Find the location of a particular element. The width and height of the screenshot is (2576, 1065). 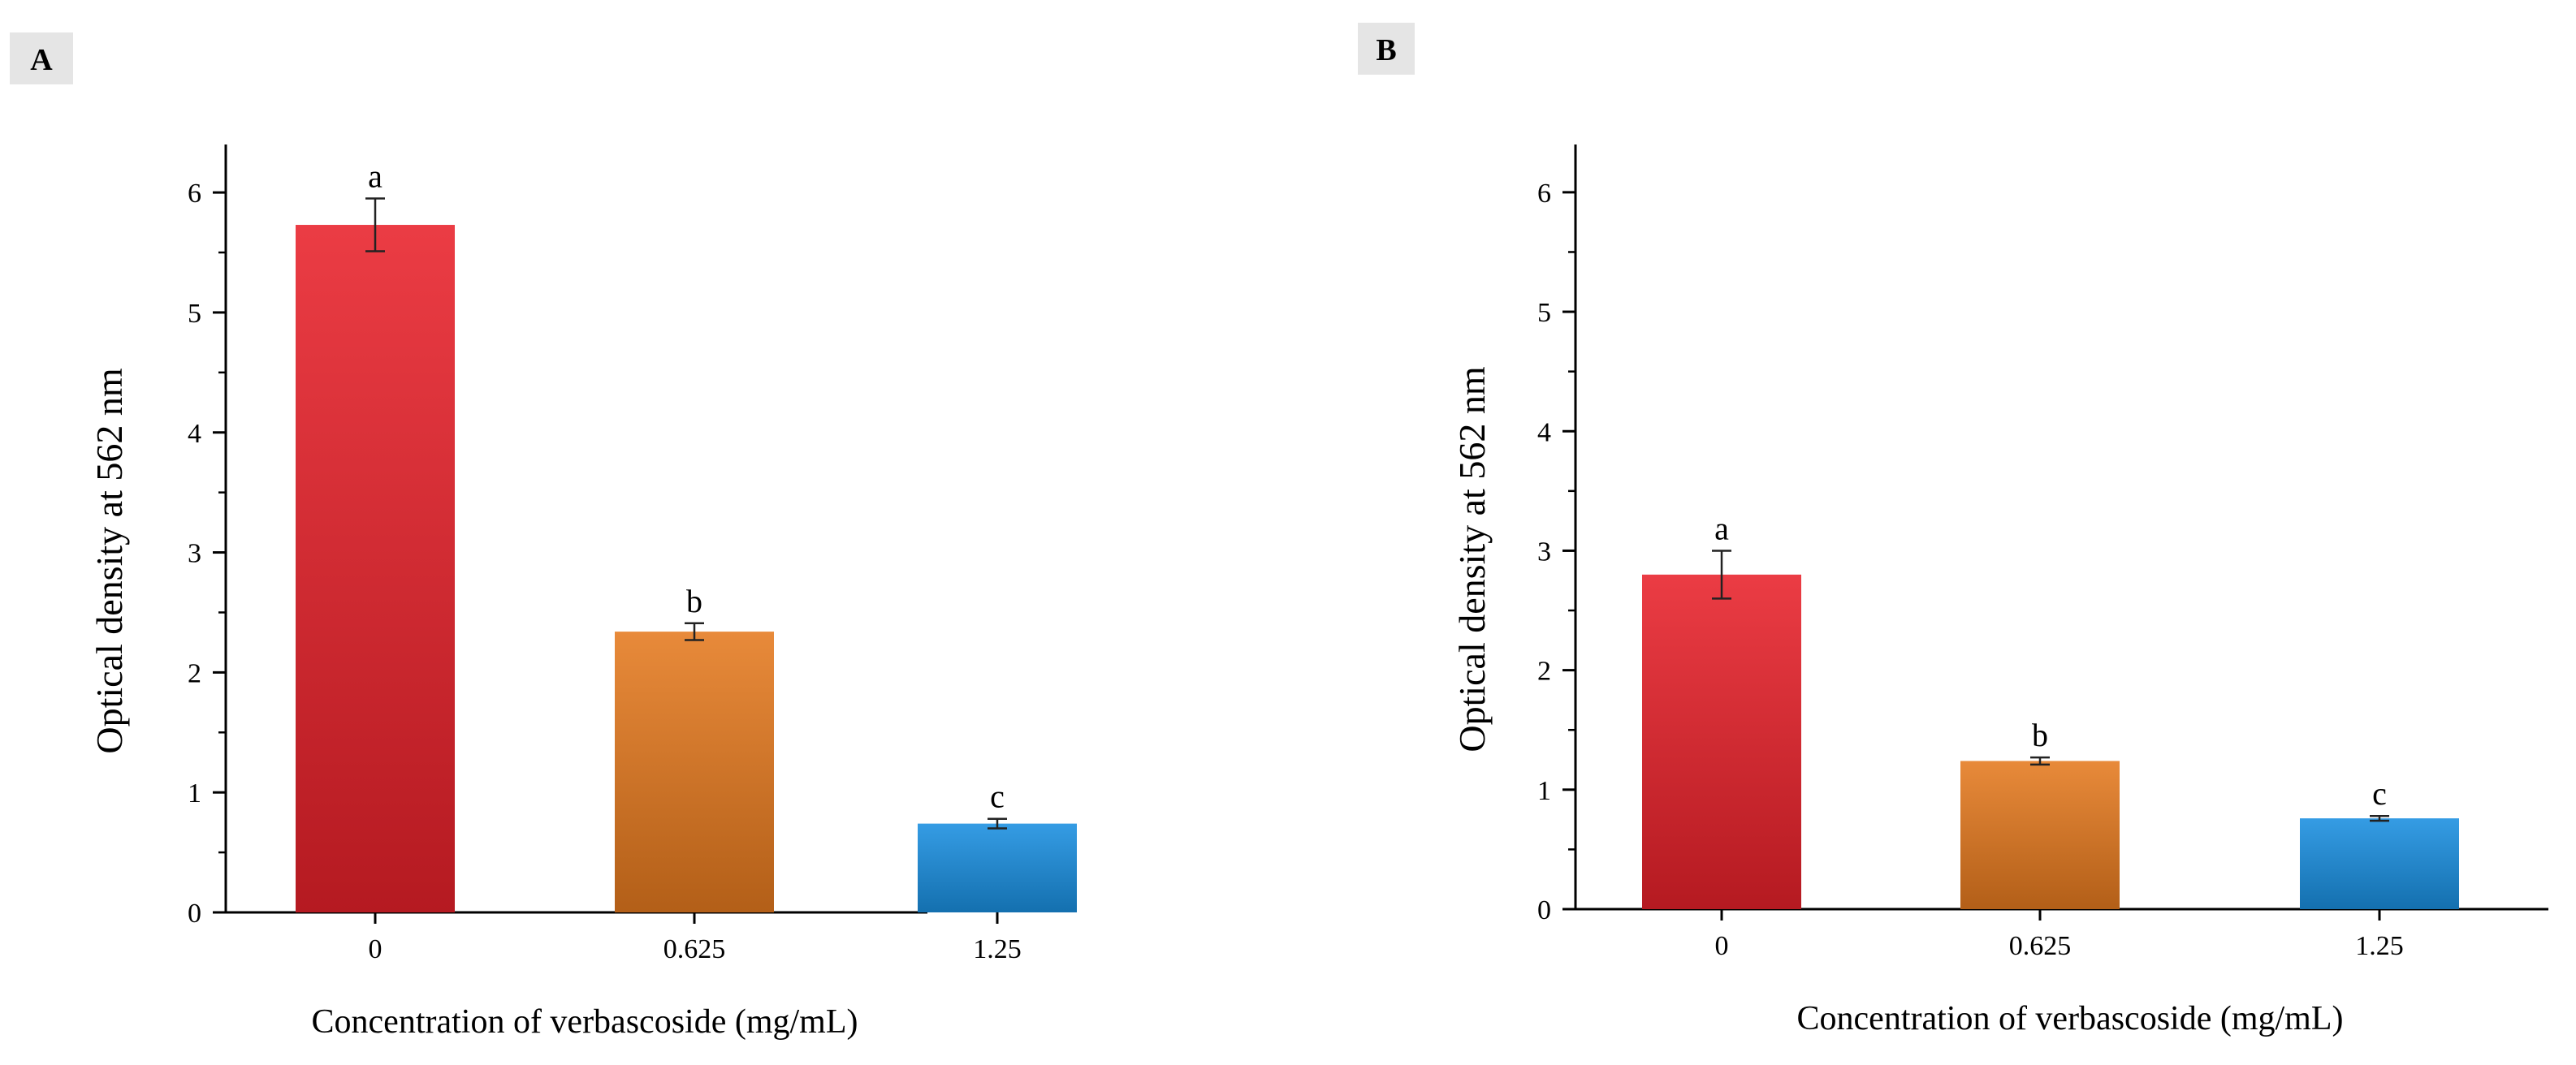

panel-b-label: B is located at coordinates (1386, 50).